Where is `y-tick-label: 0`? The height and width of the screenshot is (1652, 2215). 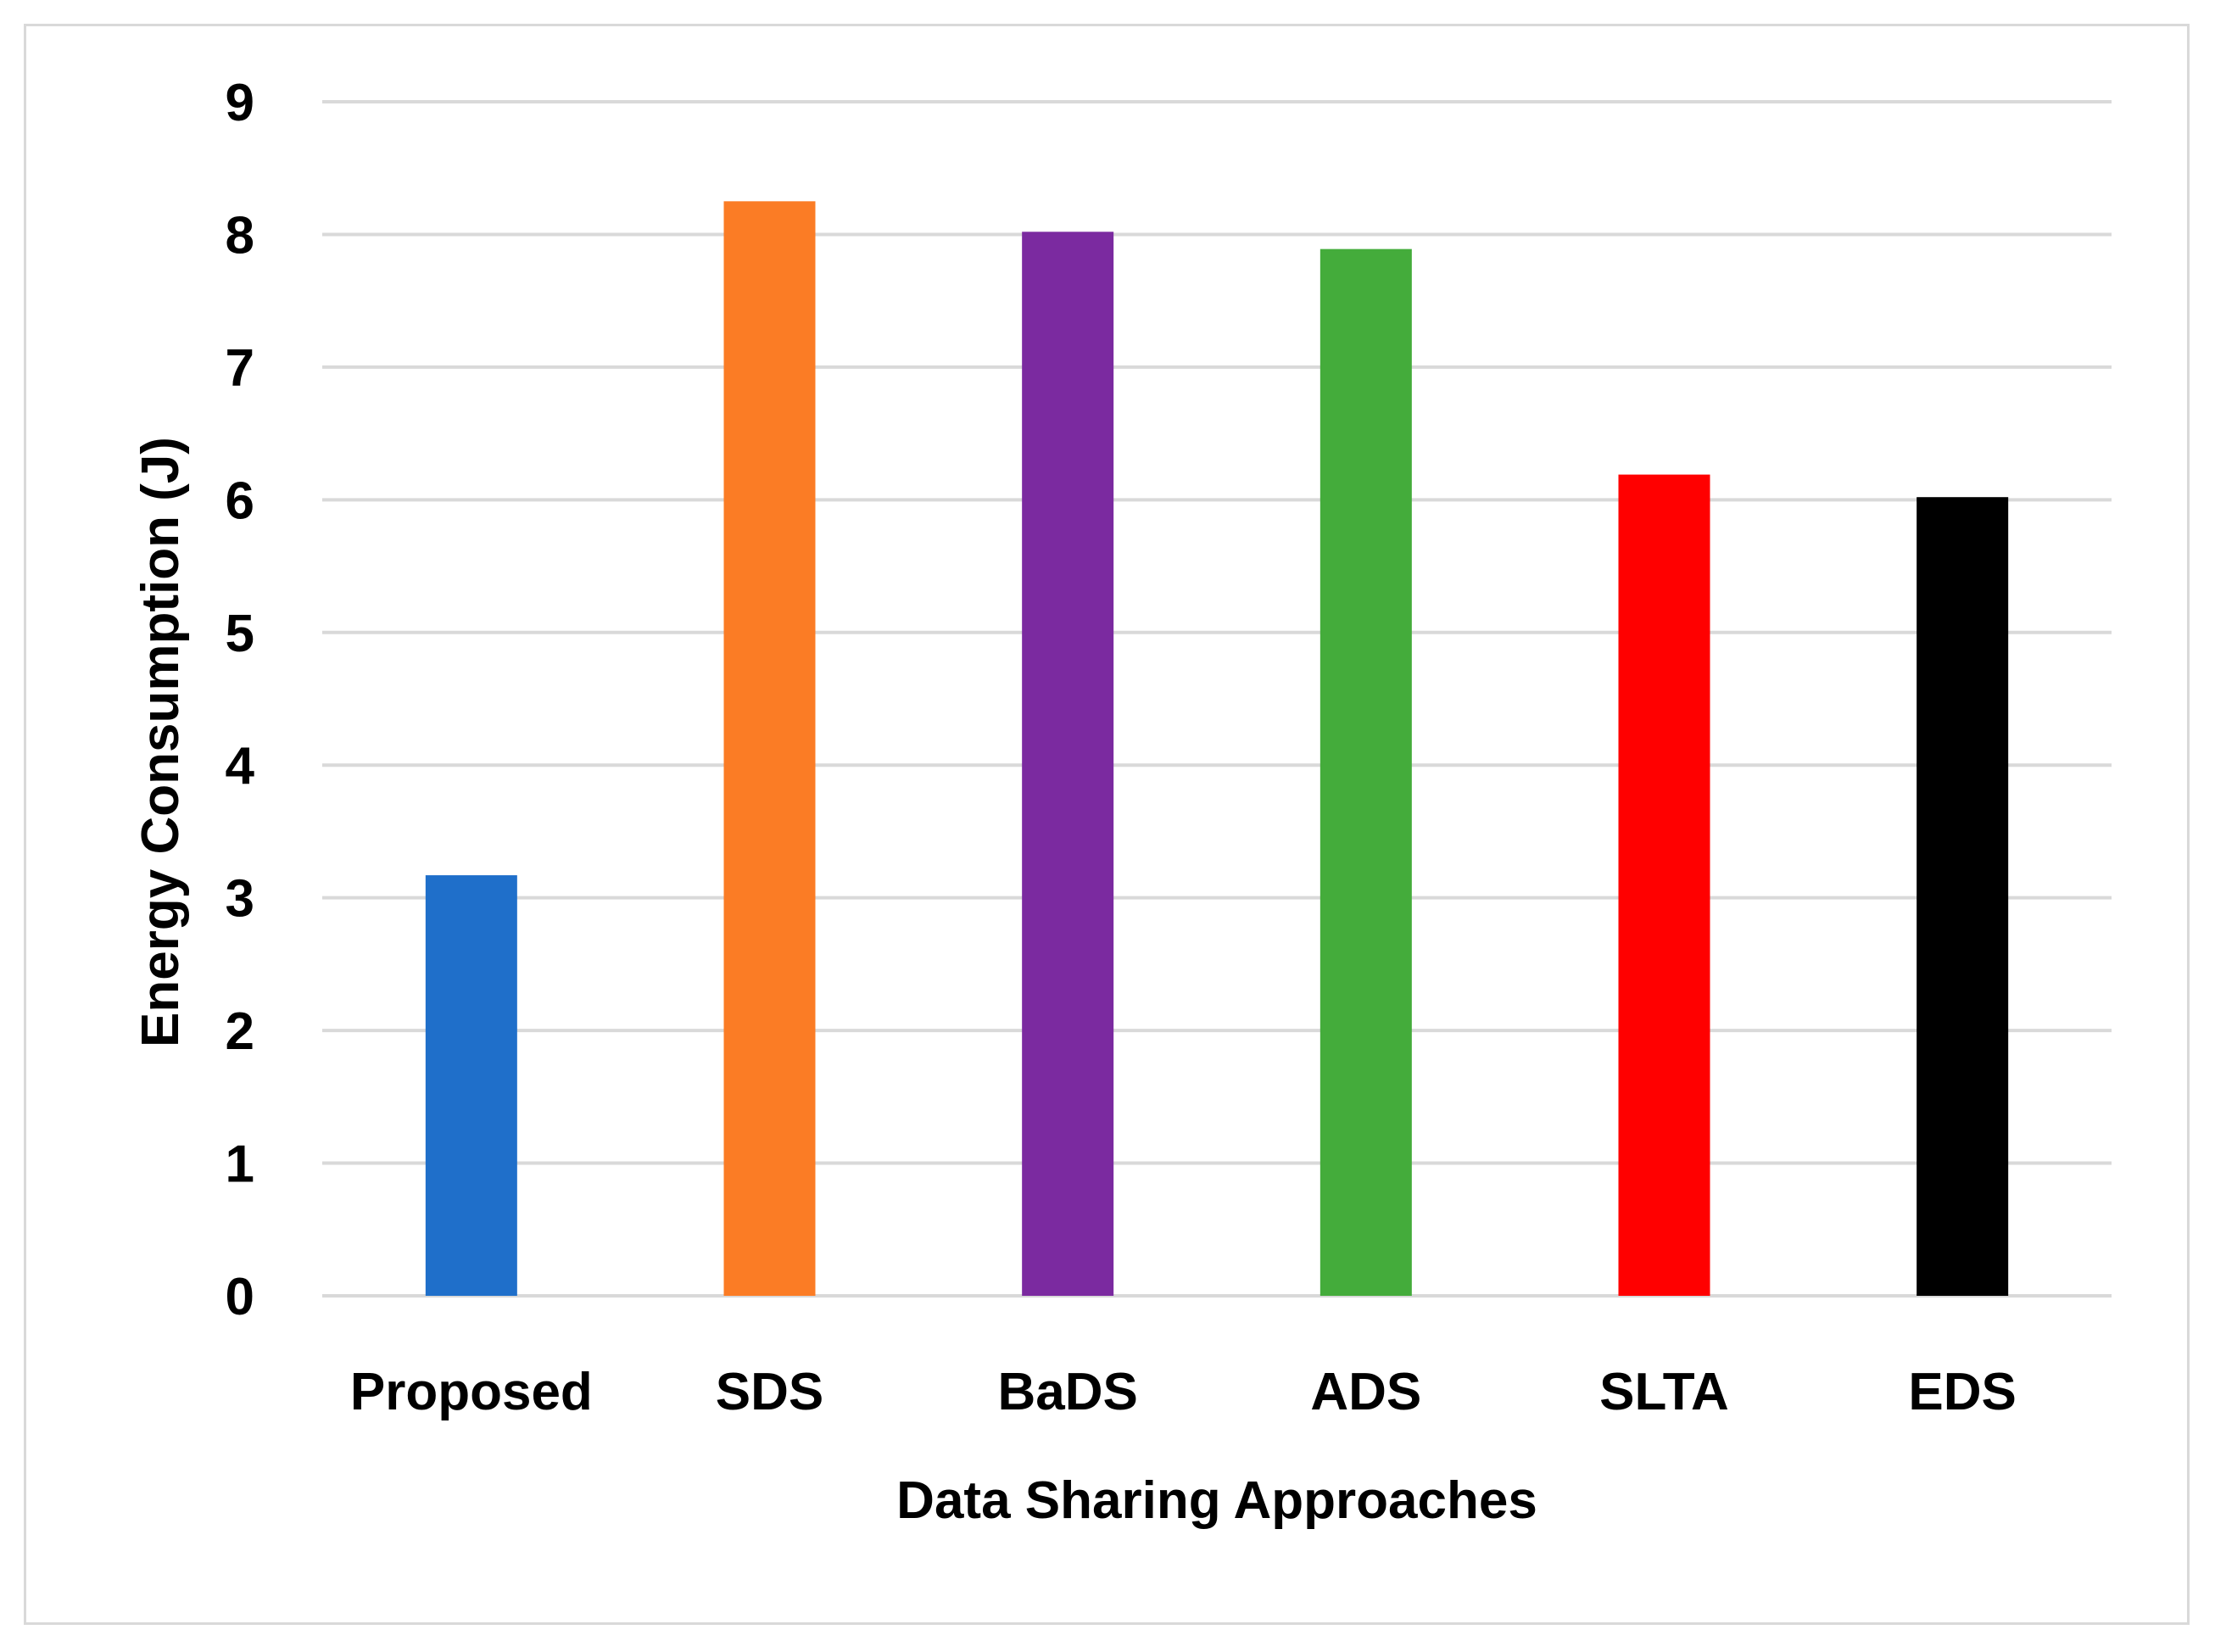 y-tick-label: 0 is located at coordinates (240, 1297).